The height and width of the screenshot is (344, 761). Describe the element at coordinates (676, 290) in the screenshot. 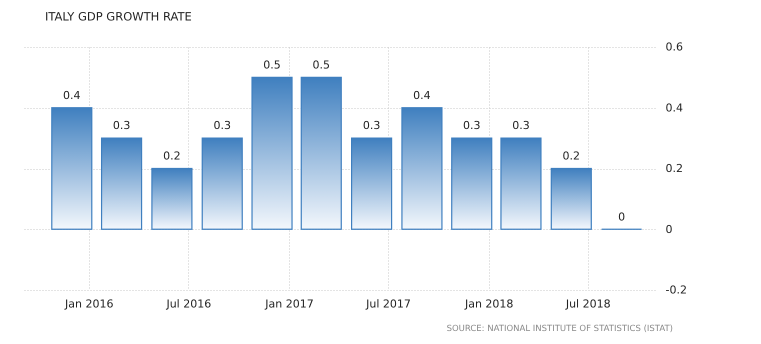

I see `y-tick-label: -0.2` at that location.